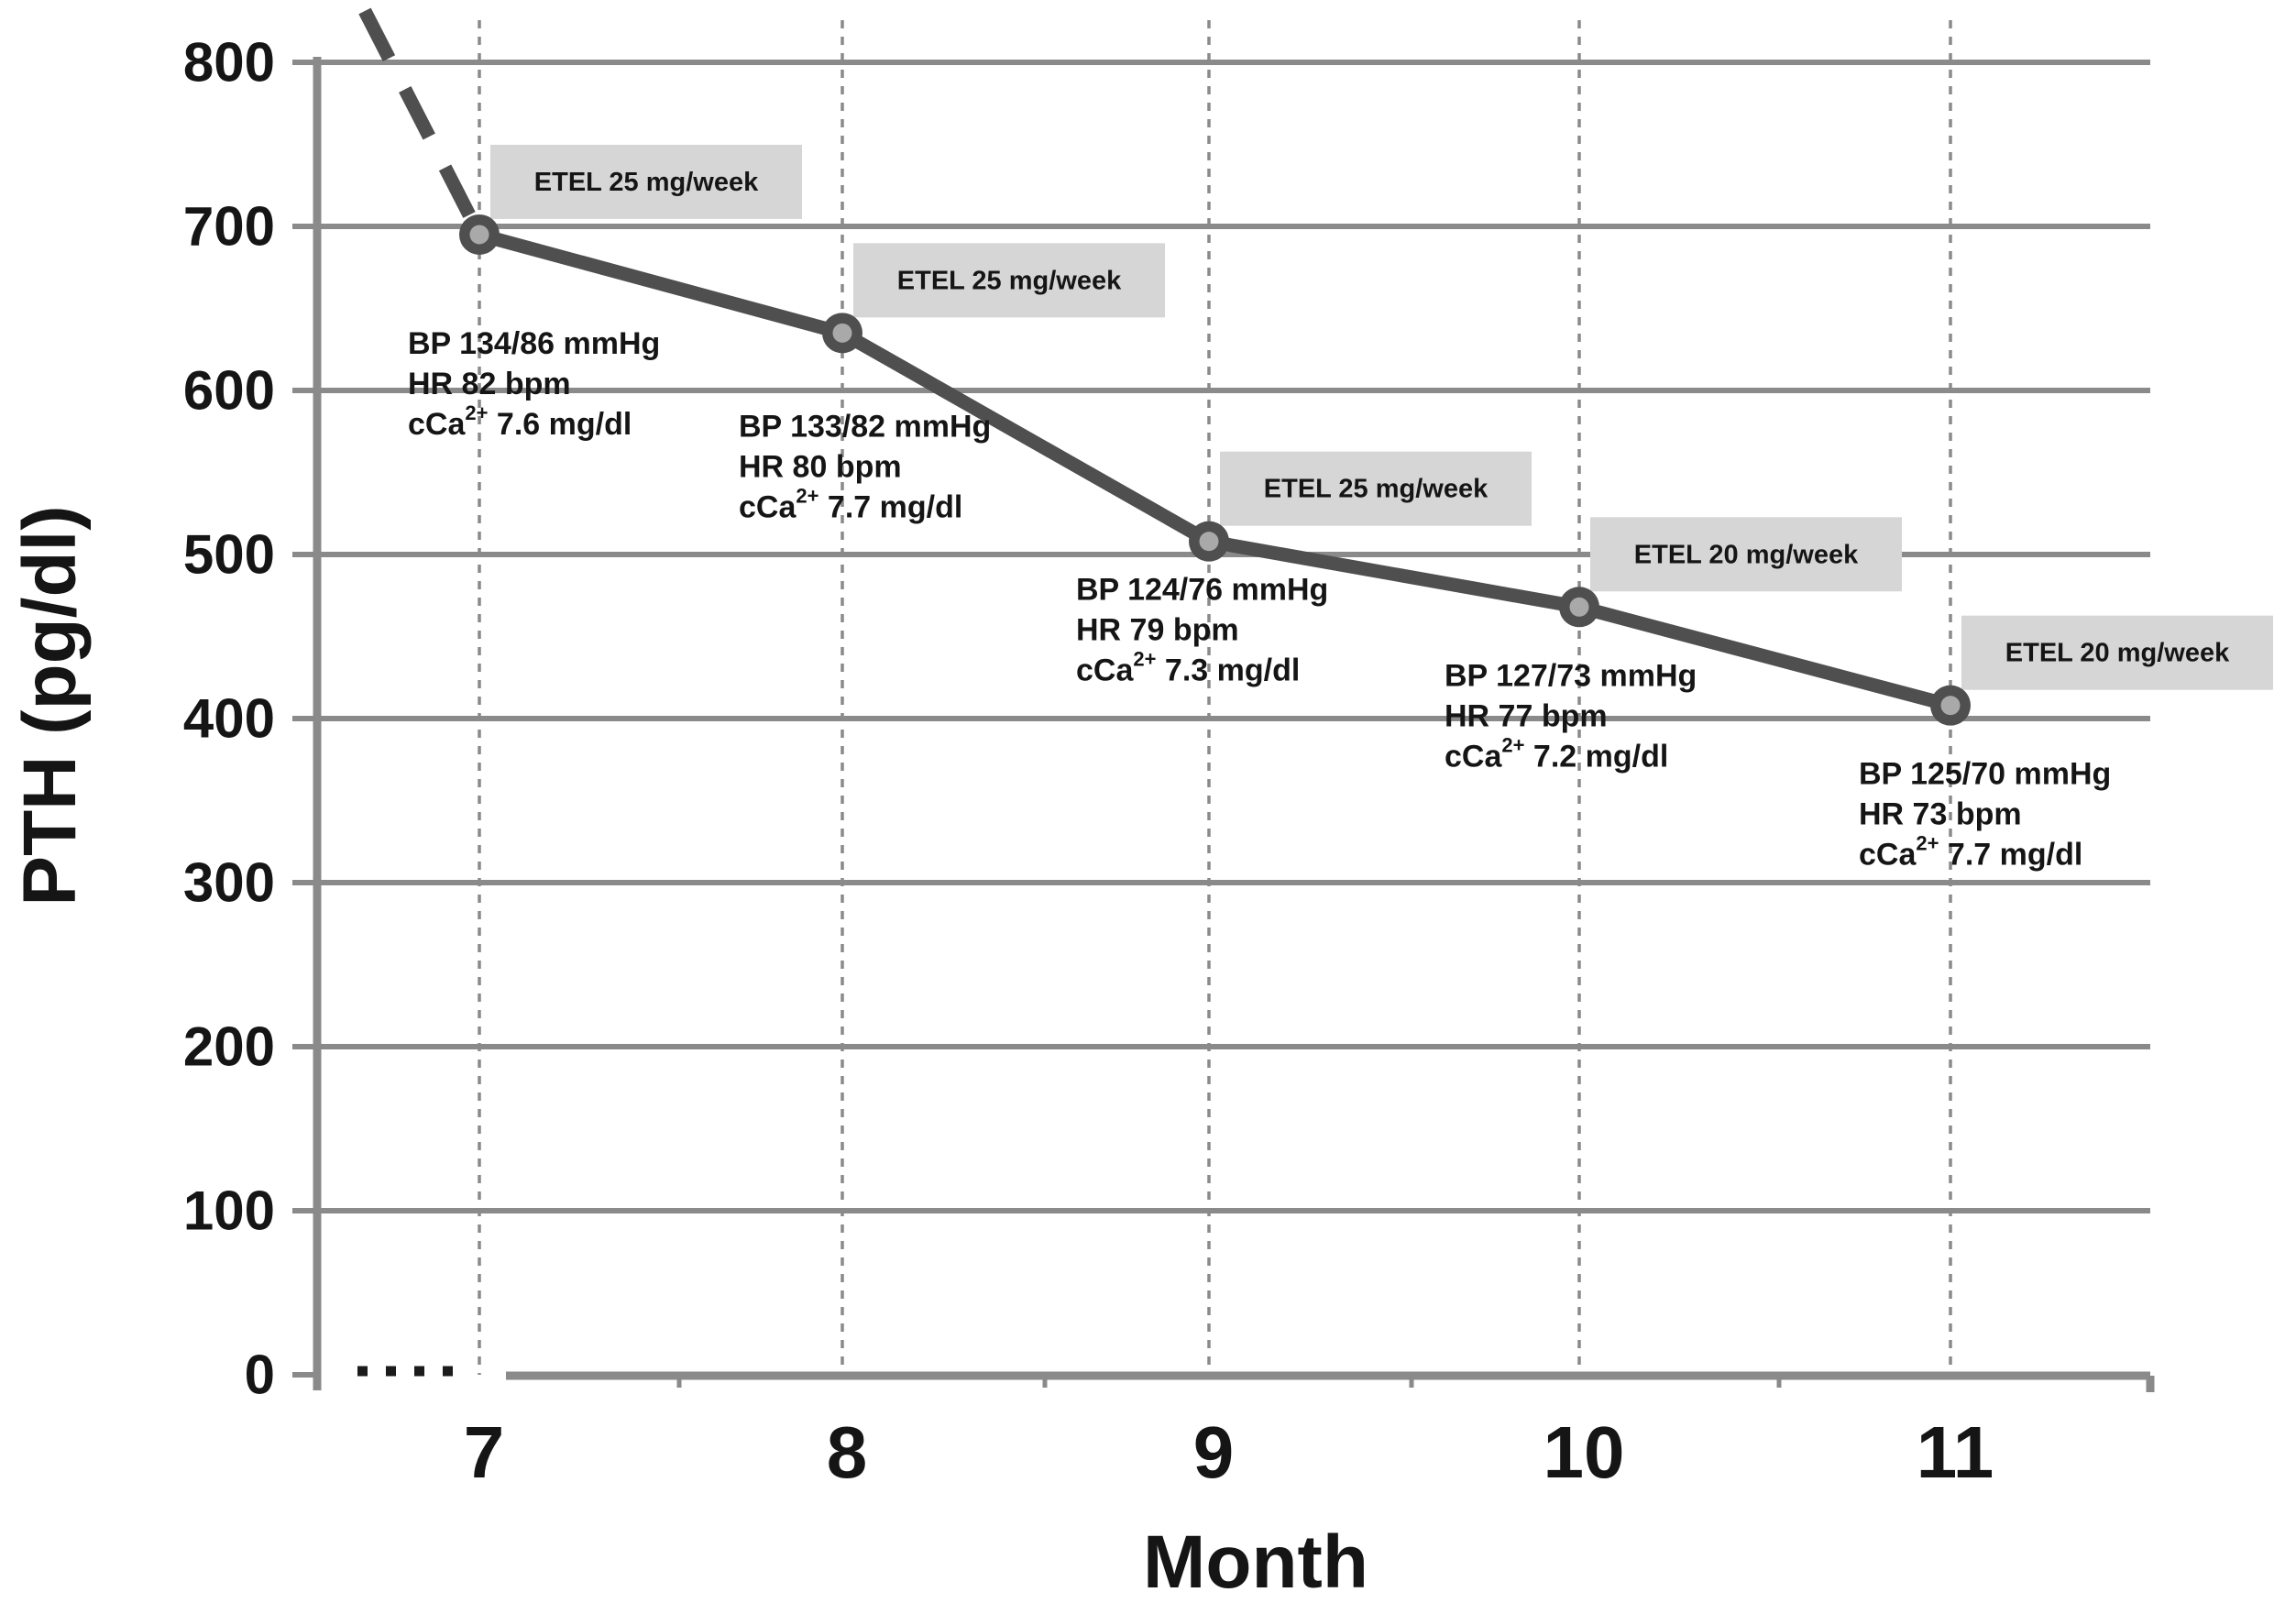  I want to click on y-tick-label-400: 400, so click(229, 719).